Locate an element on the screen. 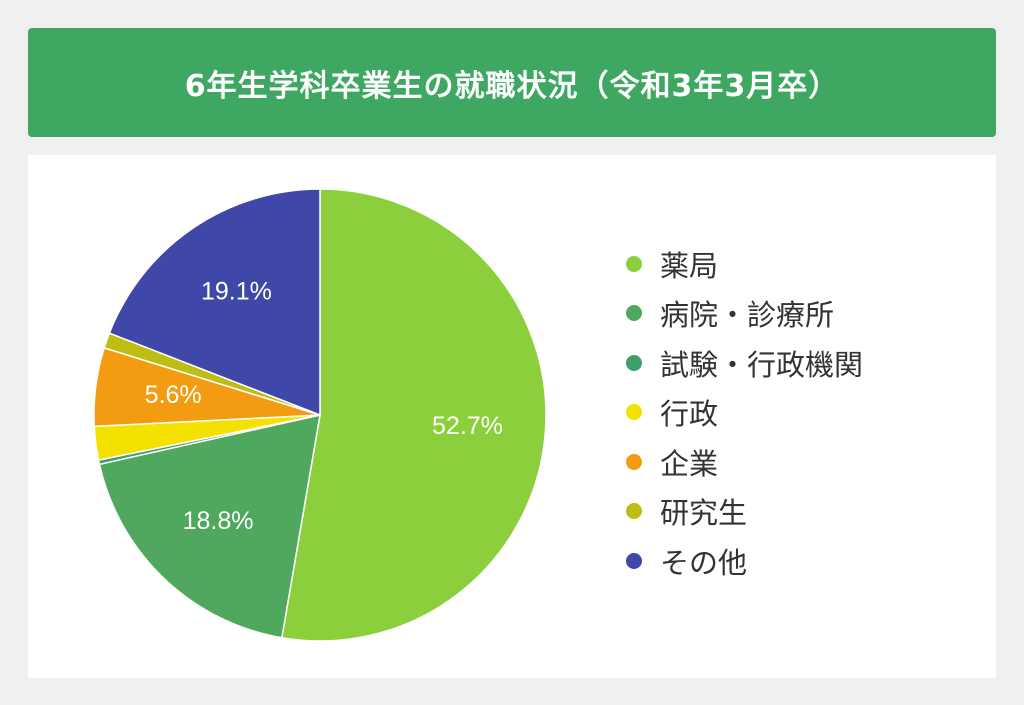 This screenshot has width=1024, height=705. pie-data-label-7: 19.1% is located at coordinates (236, 291).